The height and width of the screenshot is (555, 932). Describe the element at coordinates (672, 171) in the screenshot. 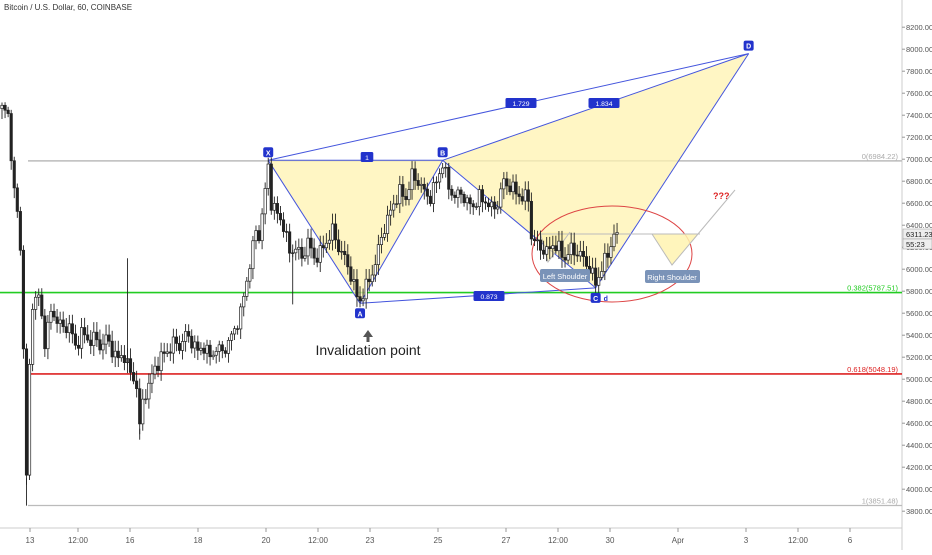

I see `pattern-leg` at that location.